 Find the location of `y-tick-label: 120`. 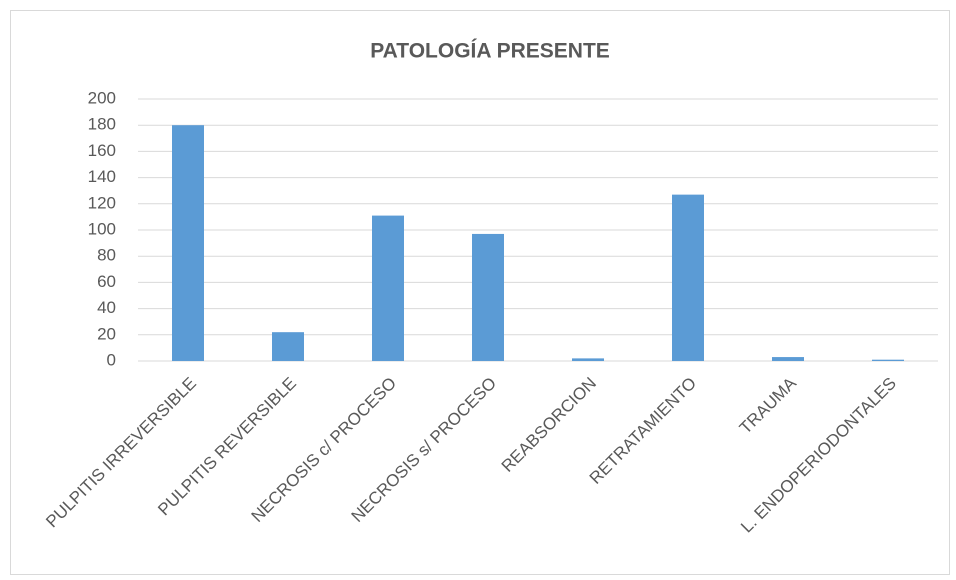

y-tick-label: 120 is located at coordinates (102, 202).